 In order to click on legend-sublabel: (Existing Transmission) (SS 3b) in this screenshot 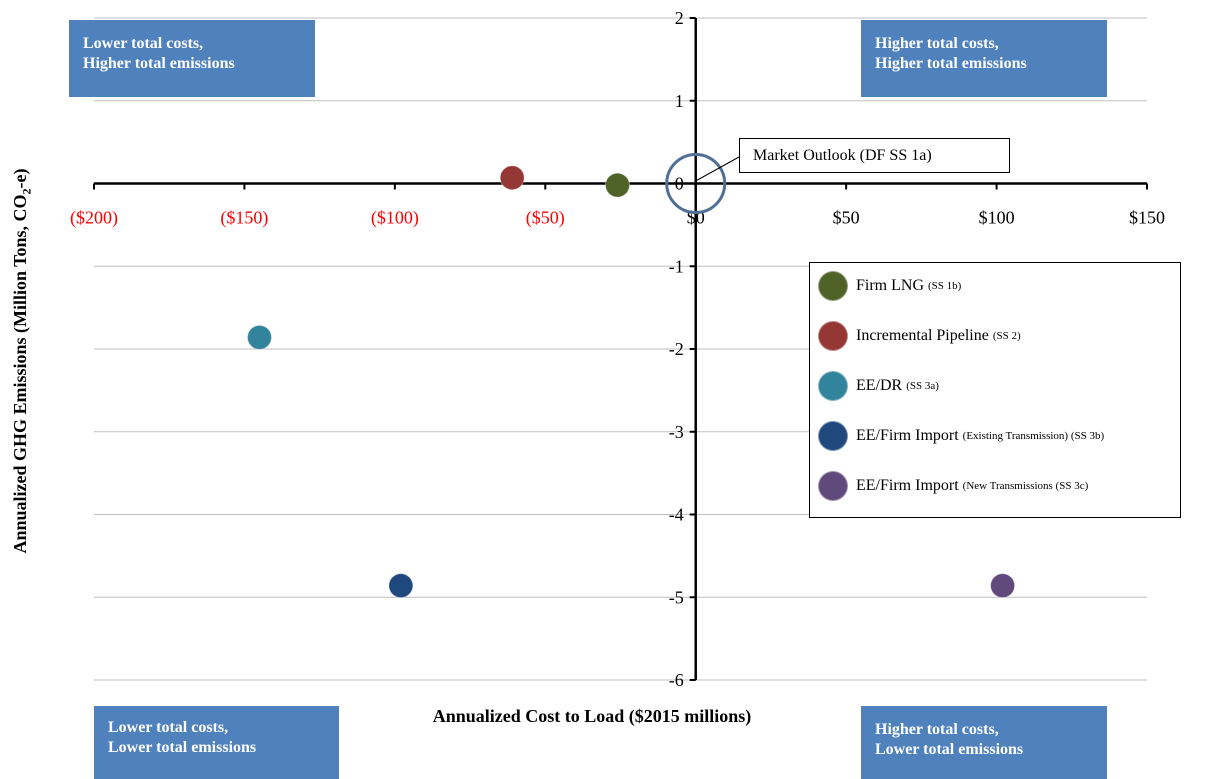, I will do `click(1033, 436)`.